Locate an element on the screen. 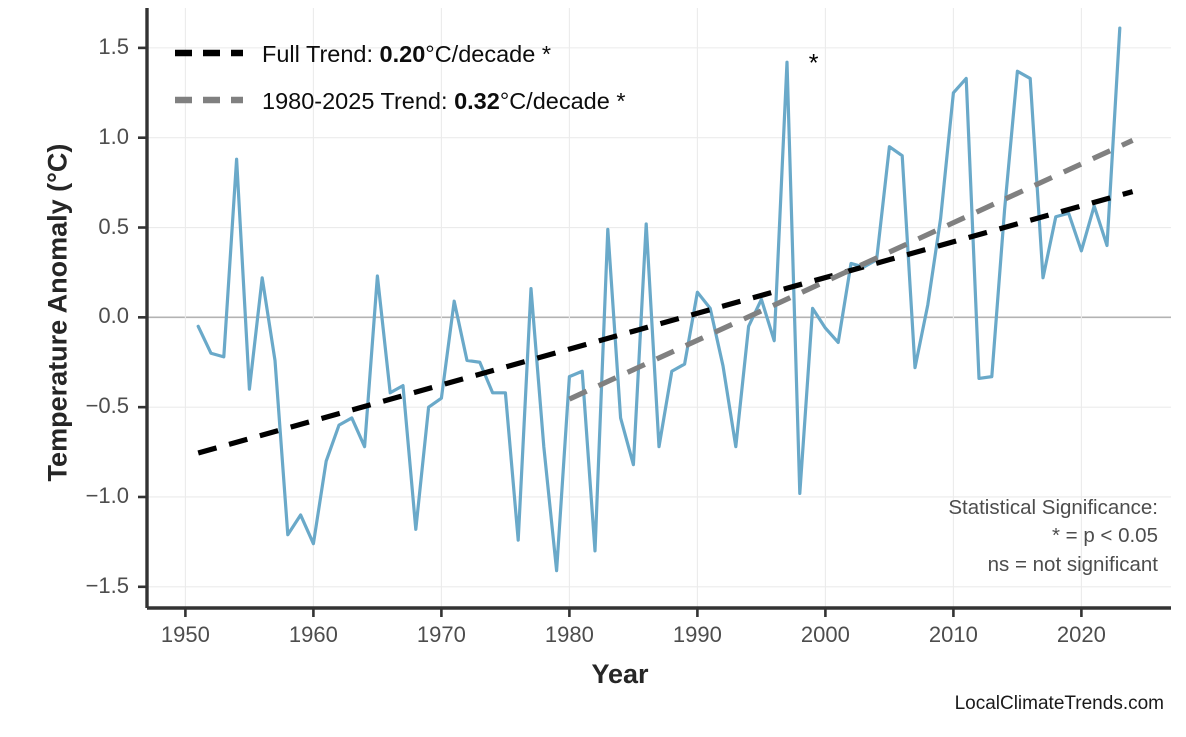 This screenshot has height=737, width=1186. y-tick-label: −1.5 is located at coordinates (107, 585).